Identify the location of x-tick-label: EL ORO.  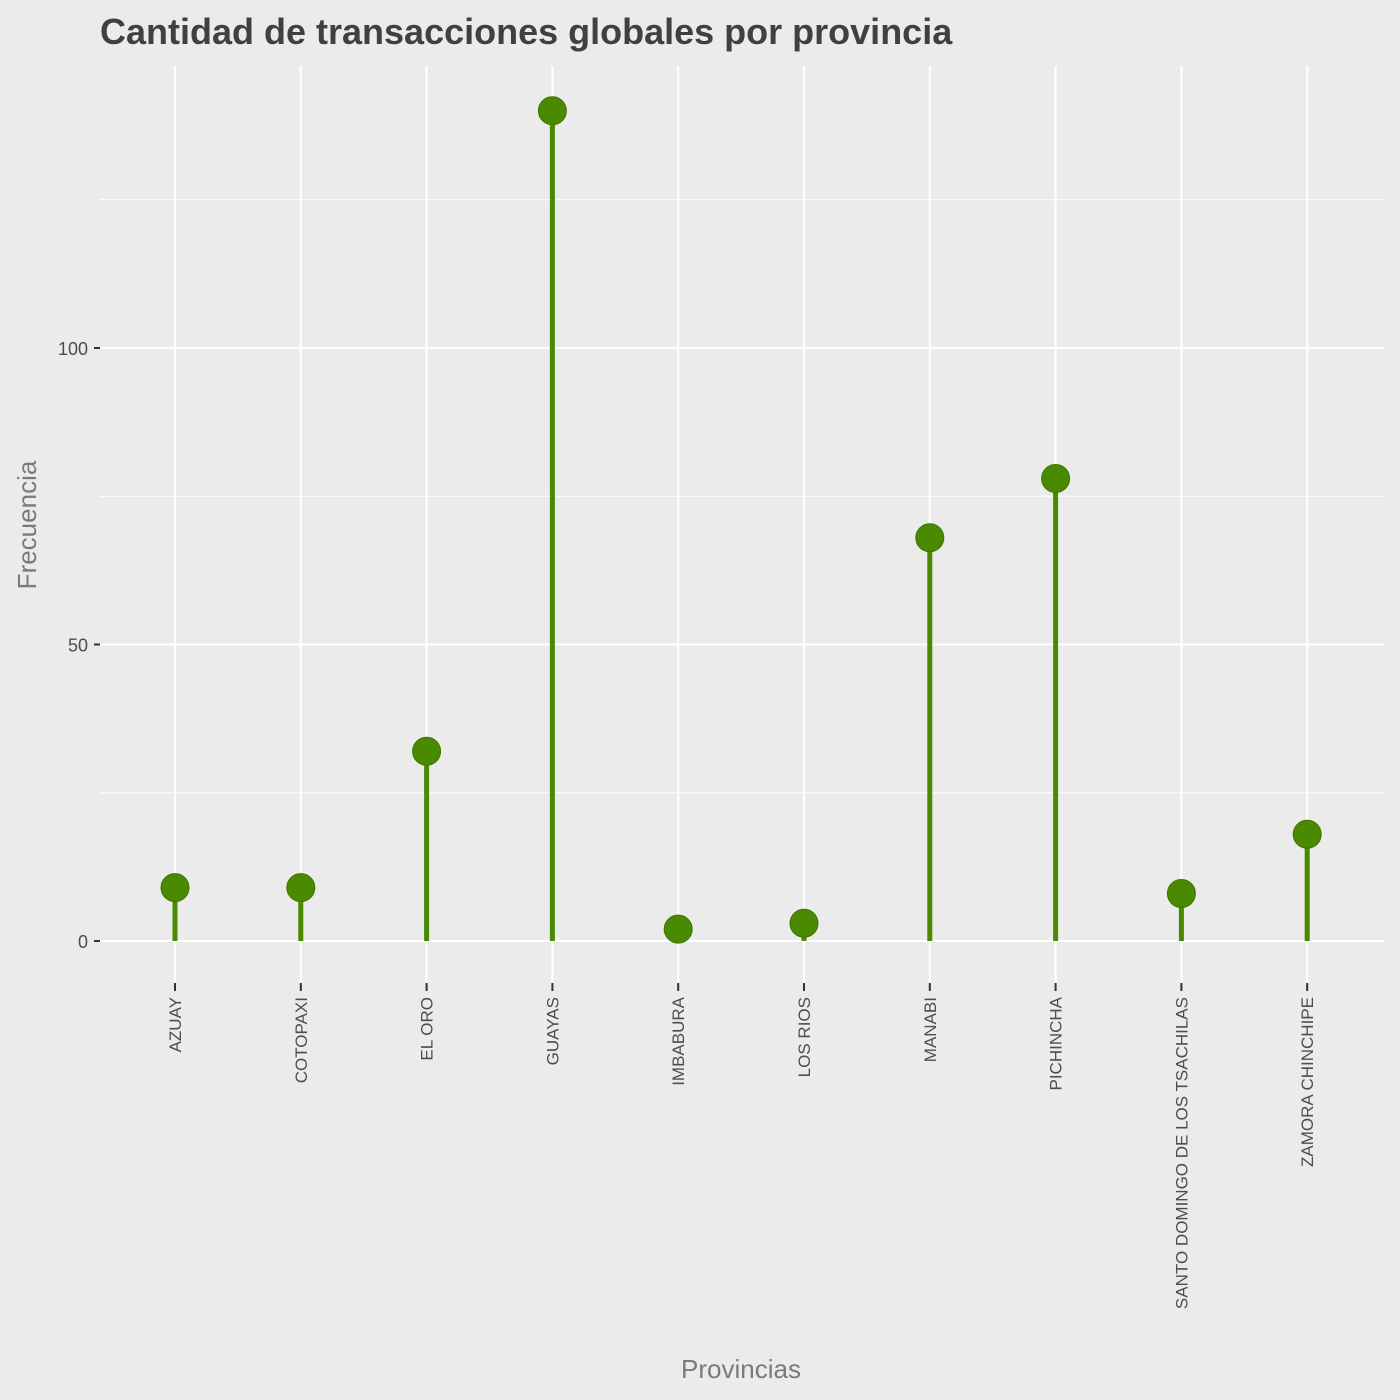
(427, 1029).